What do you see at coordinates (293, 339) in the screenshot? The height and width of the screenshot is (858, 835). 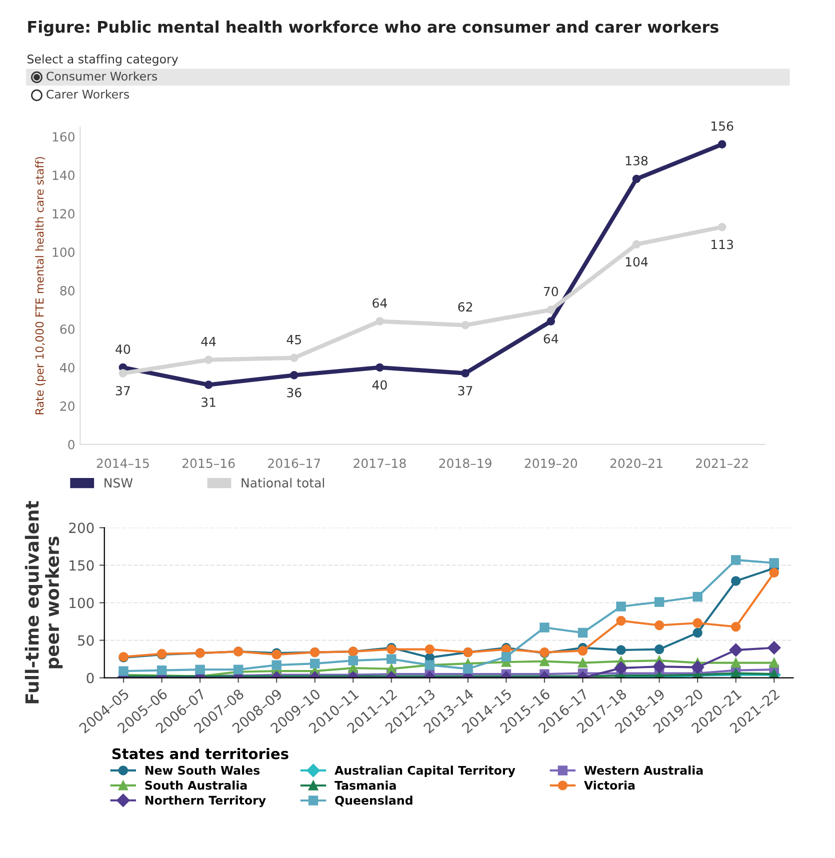 I see `data-label: 45` at bounding box center [293, 339].